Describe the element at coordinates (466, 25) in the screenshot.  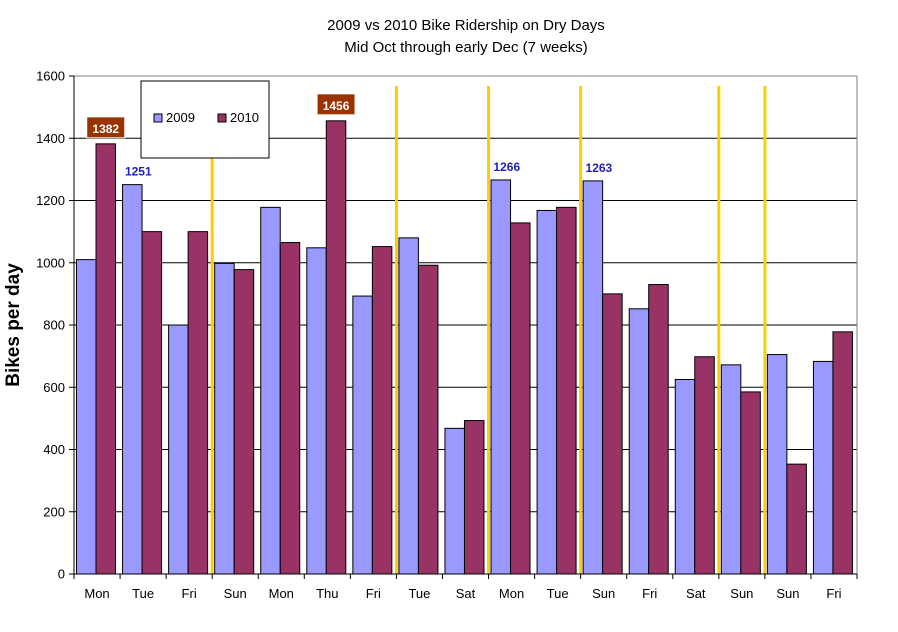
I see `chart-title: 2009 vs 2010 Bike Ridership on Dry Days` at that location.